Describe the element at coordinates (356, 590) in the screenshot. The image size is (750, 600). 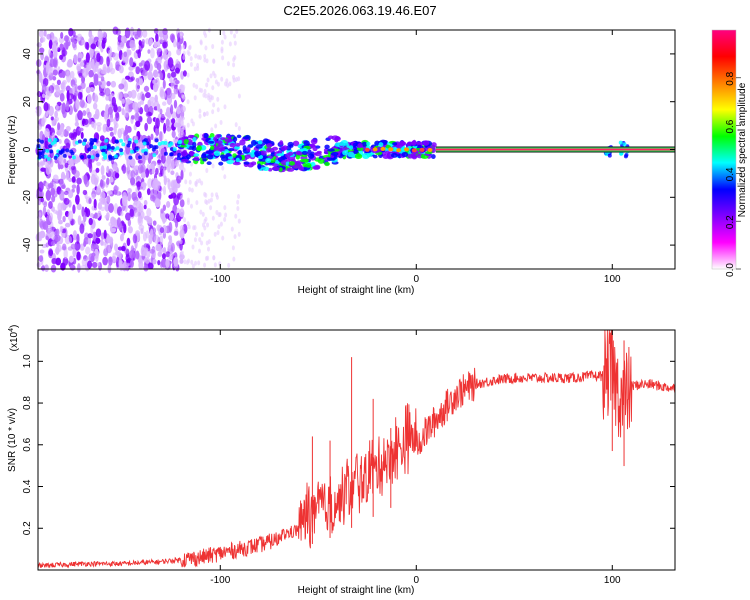
I see `snr-xlabel: Height of straight line (km)` at that location.